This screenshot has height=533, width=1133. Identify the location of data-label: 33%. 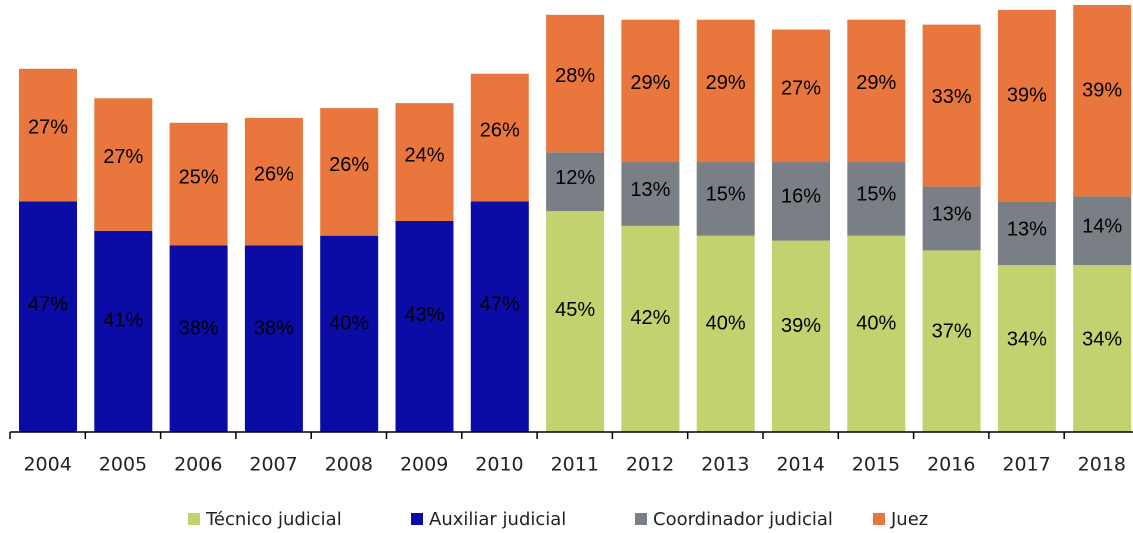
(952, 97).